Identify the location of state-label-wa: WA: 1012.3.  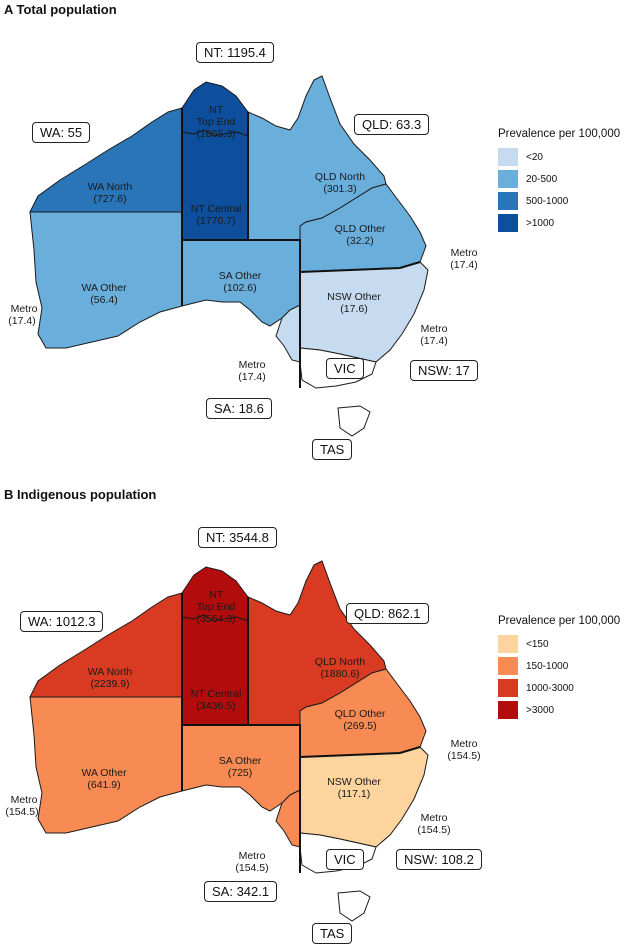
(62, 621).